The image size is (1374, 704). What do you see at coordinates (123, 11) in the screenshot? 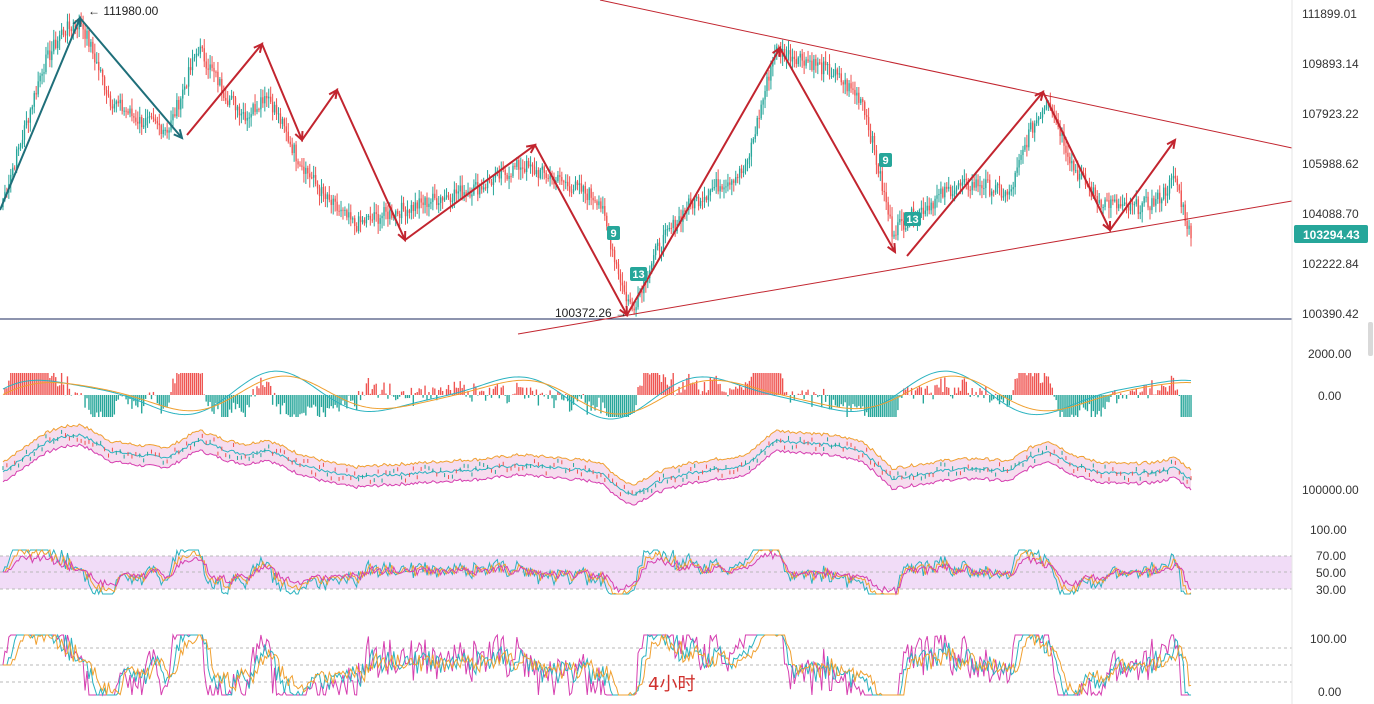
I see `high-annotation: ← 111980.00` at bounding box center [123, 11].